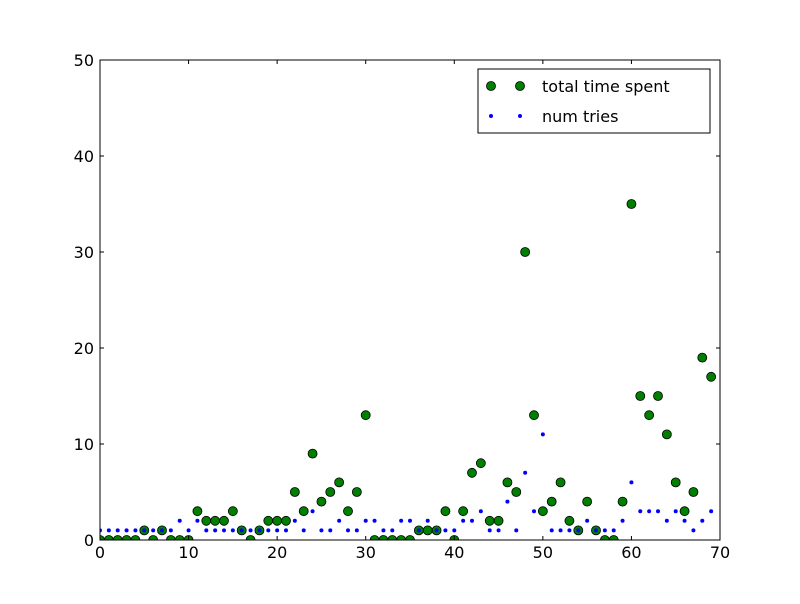  What do you see at coordinates (84, 348) in the screenshot?
I see `y-tick-label: 20` at bounding box center [84, 348].